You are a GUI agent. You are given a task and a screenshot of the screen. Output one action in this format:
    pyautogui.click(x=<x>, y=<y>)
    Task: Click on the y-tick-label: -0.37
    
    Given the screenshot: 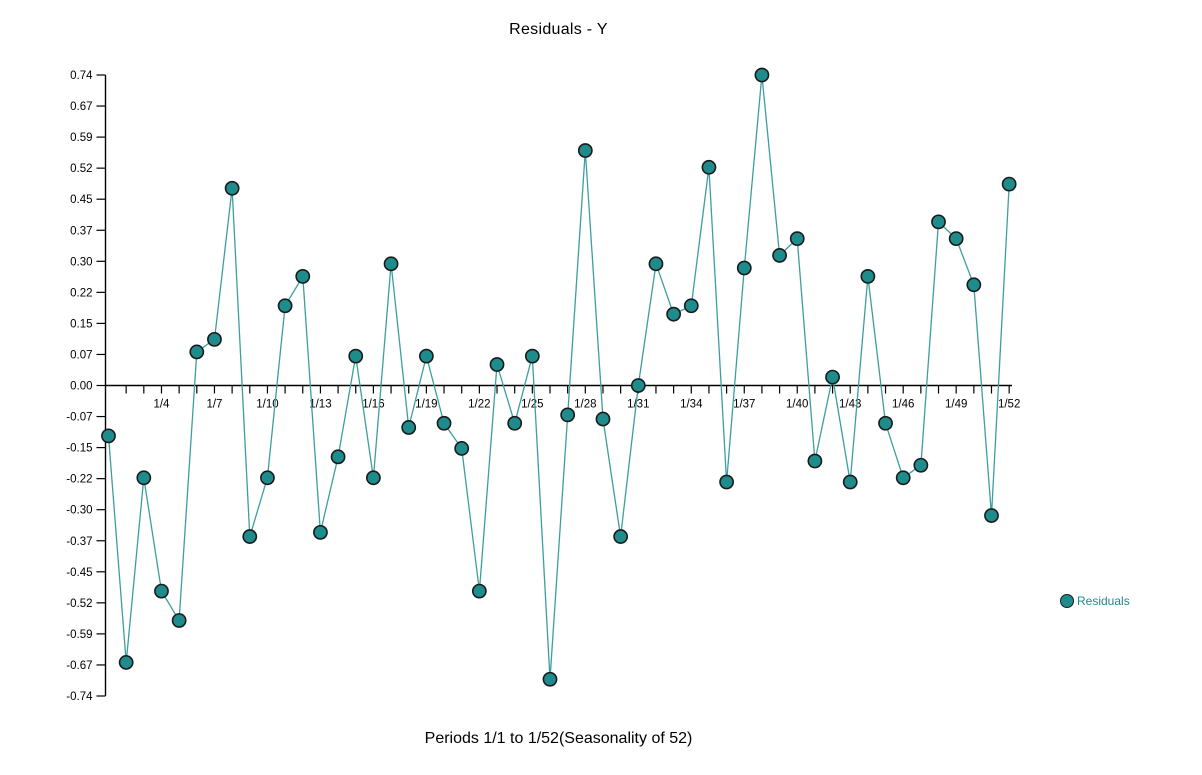 What is the action you would take?
    pyautogui.click(x=79, y=542)
    